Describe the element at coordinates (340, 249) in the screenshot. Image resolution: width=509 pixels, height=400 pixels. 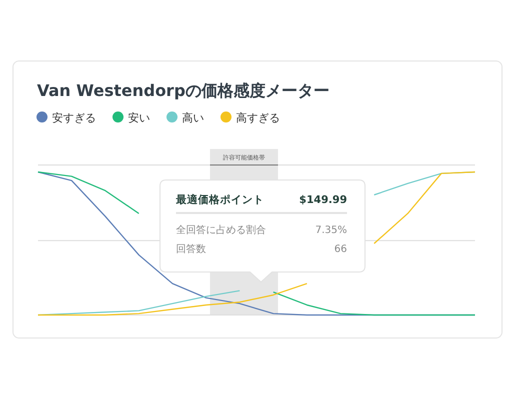
I see `annotation: 66` at that location.